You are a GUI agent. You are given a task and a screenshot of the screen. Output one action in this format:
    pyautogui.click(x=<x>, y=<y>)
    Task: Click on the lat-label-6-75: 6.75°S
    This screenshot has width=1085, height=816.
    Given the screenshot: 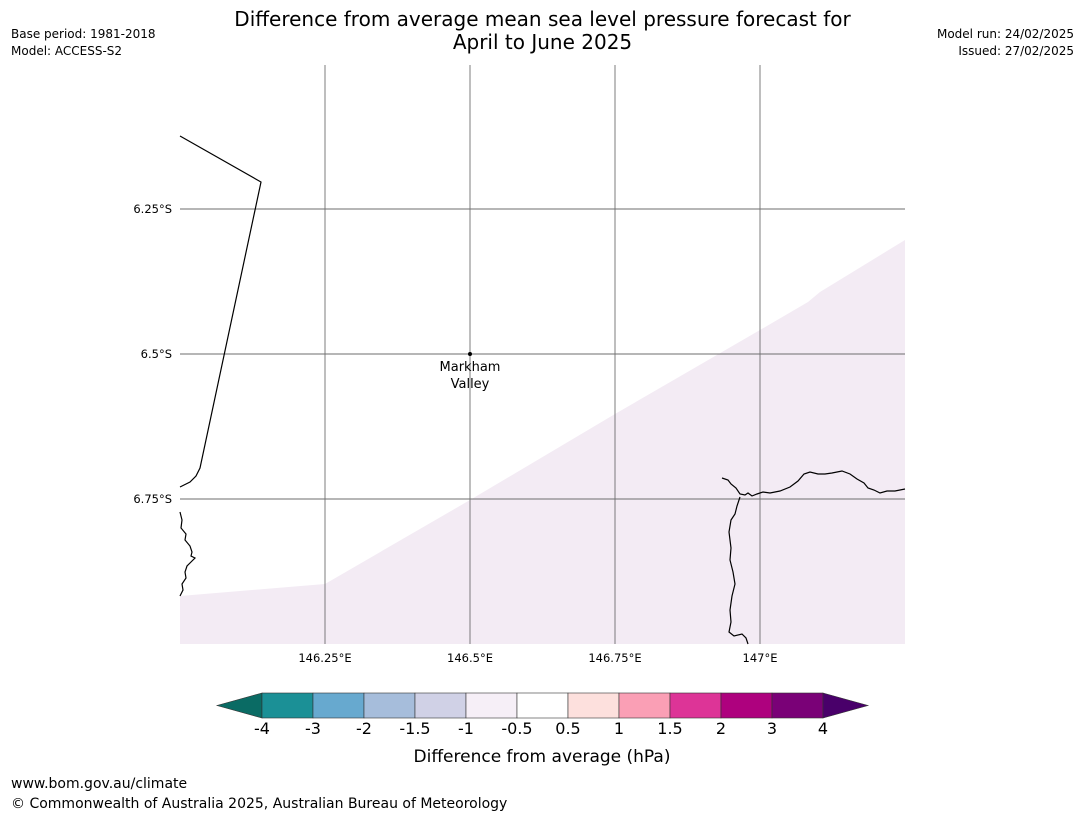 What is the action you would take?
    pyautogui.click(x=152, y=499)
    